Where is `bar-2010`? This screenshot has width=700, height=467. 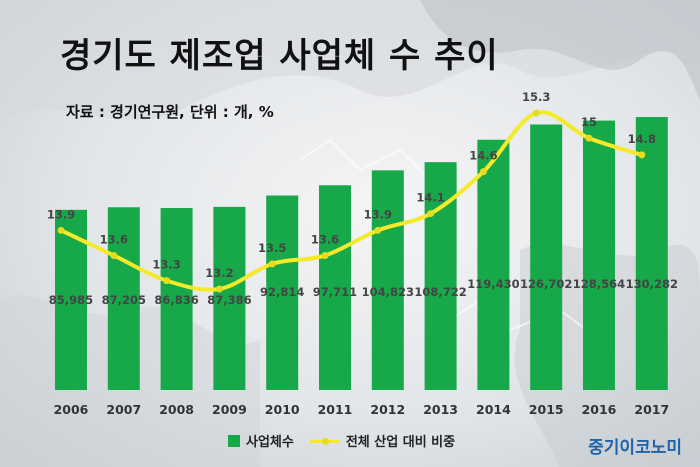
bar-2010 is located at coordinates (282, 292).